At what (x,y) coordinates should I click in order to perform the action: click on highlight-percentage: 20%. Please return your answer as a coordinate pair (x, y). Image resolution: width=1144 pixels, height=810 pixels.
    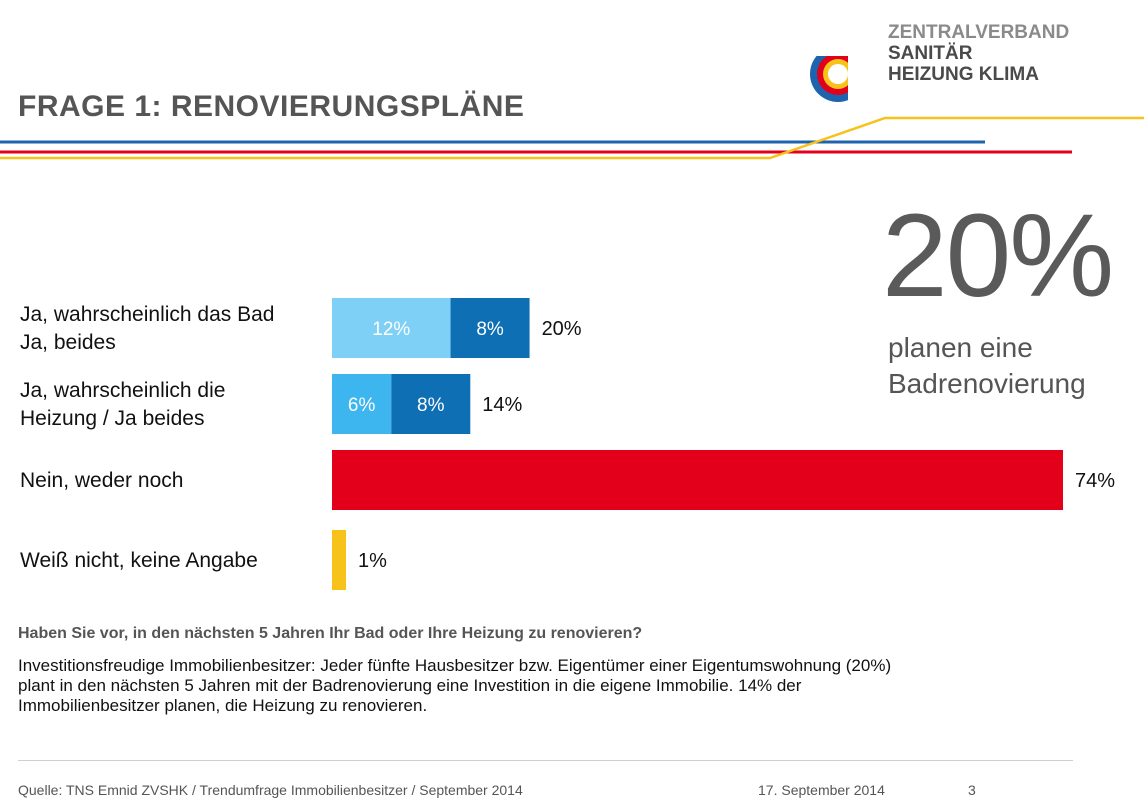
    Looking at the image, I should click on (998, 256).